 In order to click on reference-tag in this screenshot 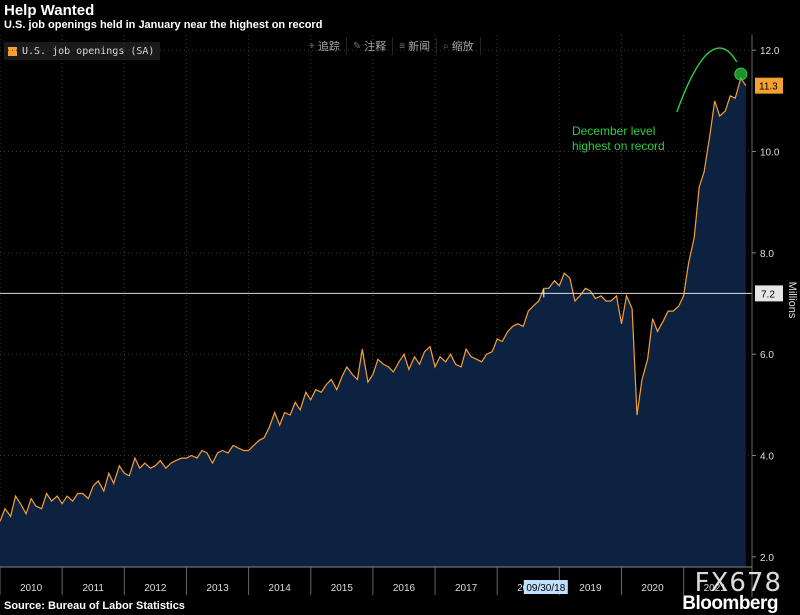, I will do `click(769, 293)`.